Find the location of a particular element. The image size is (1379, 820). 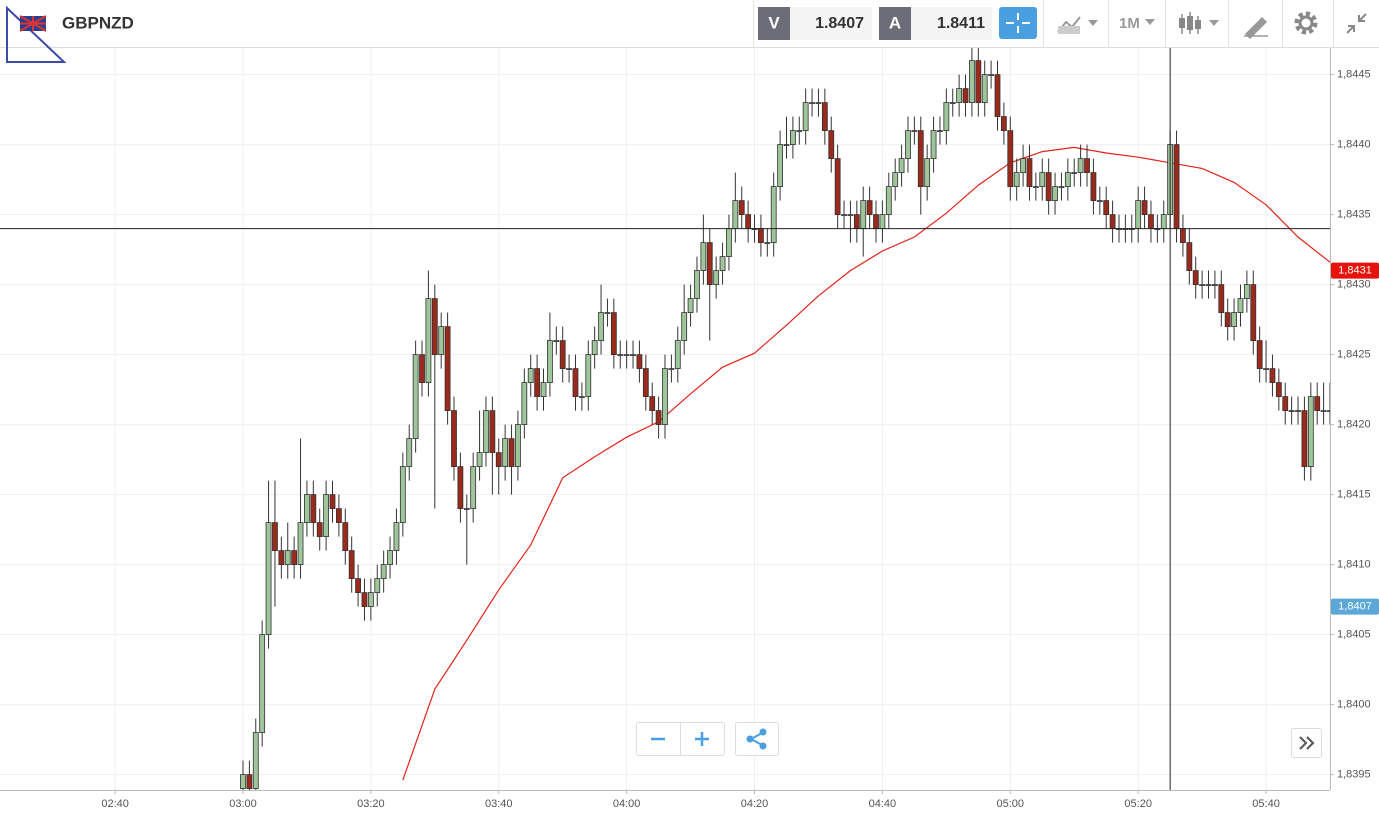

collapse-button is located at coordinates (1356, 23).